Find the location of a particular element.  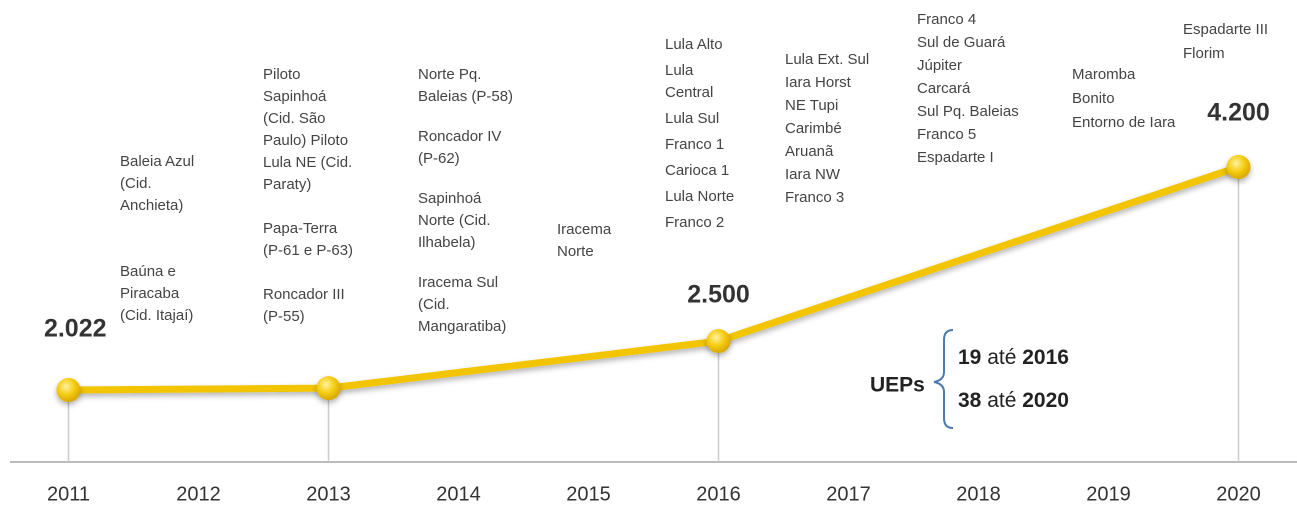

project-label: Espadarte III is located at coordinates (1225, 29).